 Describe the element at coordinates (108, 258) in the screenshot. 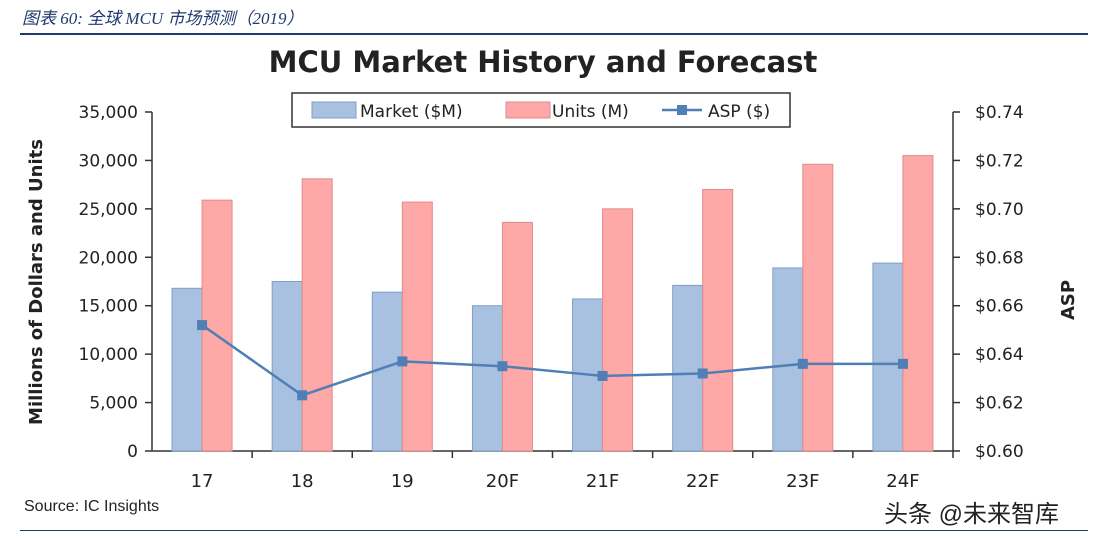

I see `y-tick-label: 20,000` at that location.